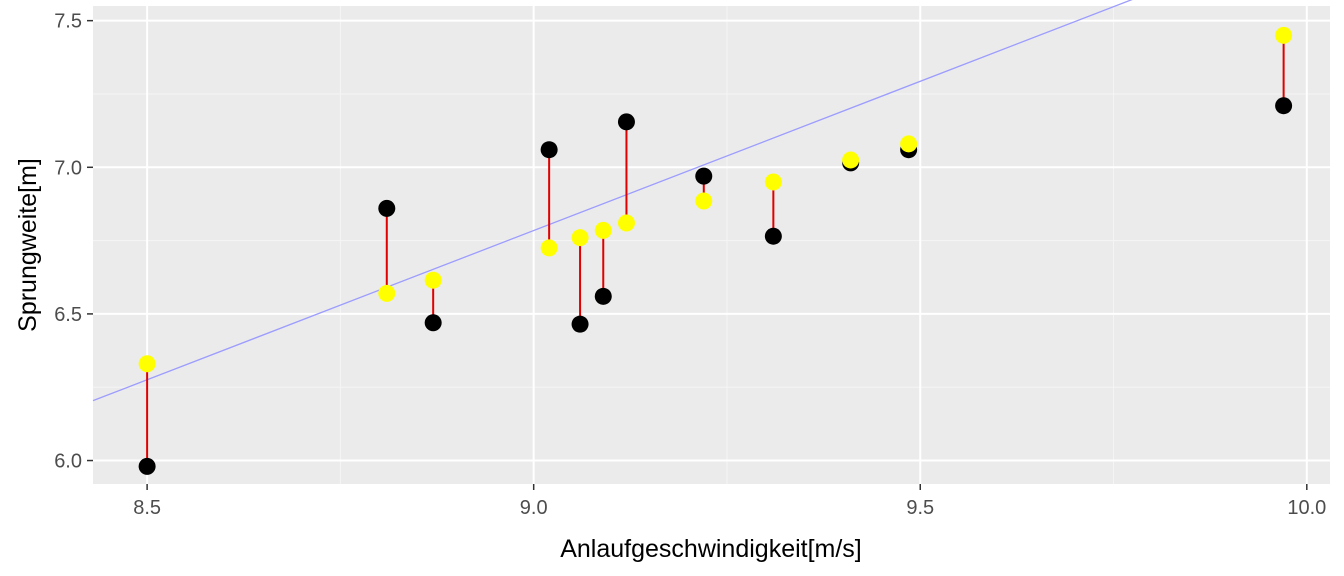 This screenshot has width=1344, height=576. Describe the element at coordinates (1306, 508) in the screenshot. I see `x-tick-label: 10.0` at that location.